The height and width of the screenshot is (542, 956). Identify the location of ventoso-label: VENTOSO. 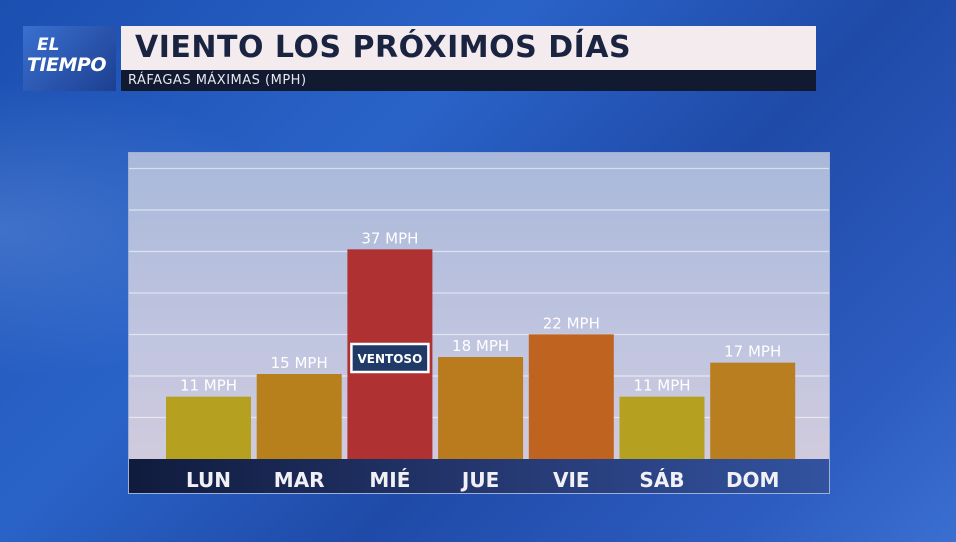
(390, 359).